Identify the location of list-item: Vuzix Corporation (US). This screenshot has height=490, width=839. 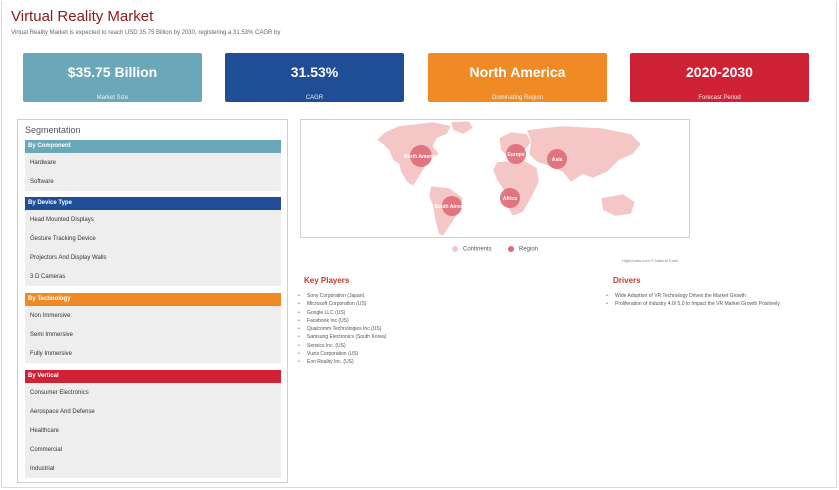
(442, 354).